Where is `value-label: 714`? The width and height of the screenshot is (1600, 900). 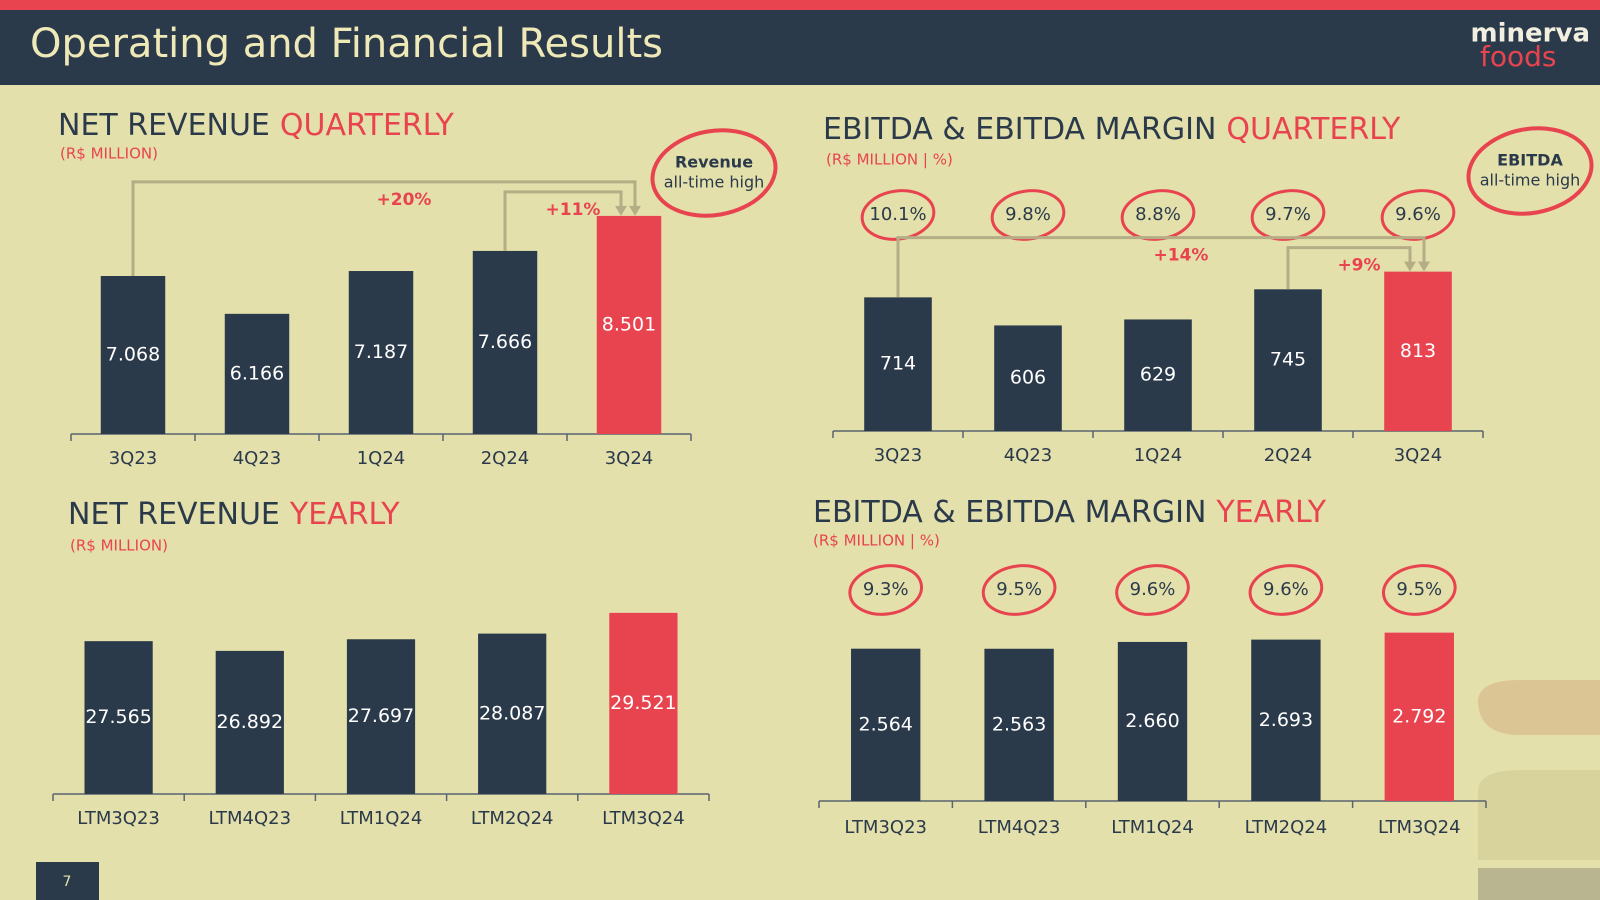
value-label: 714 is located at coordinates (898, 364).